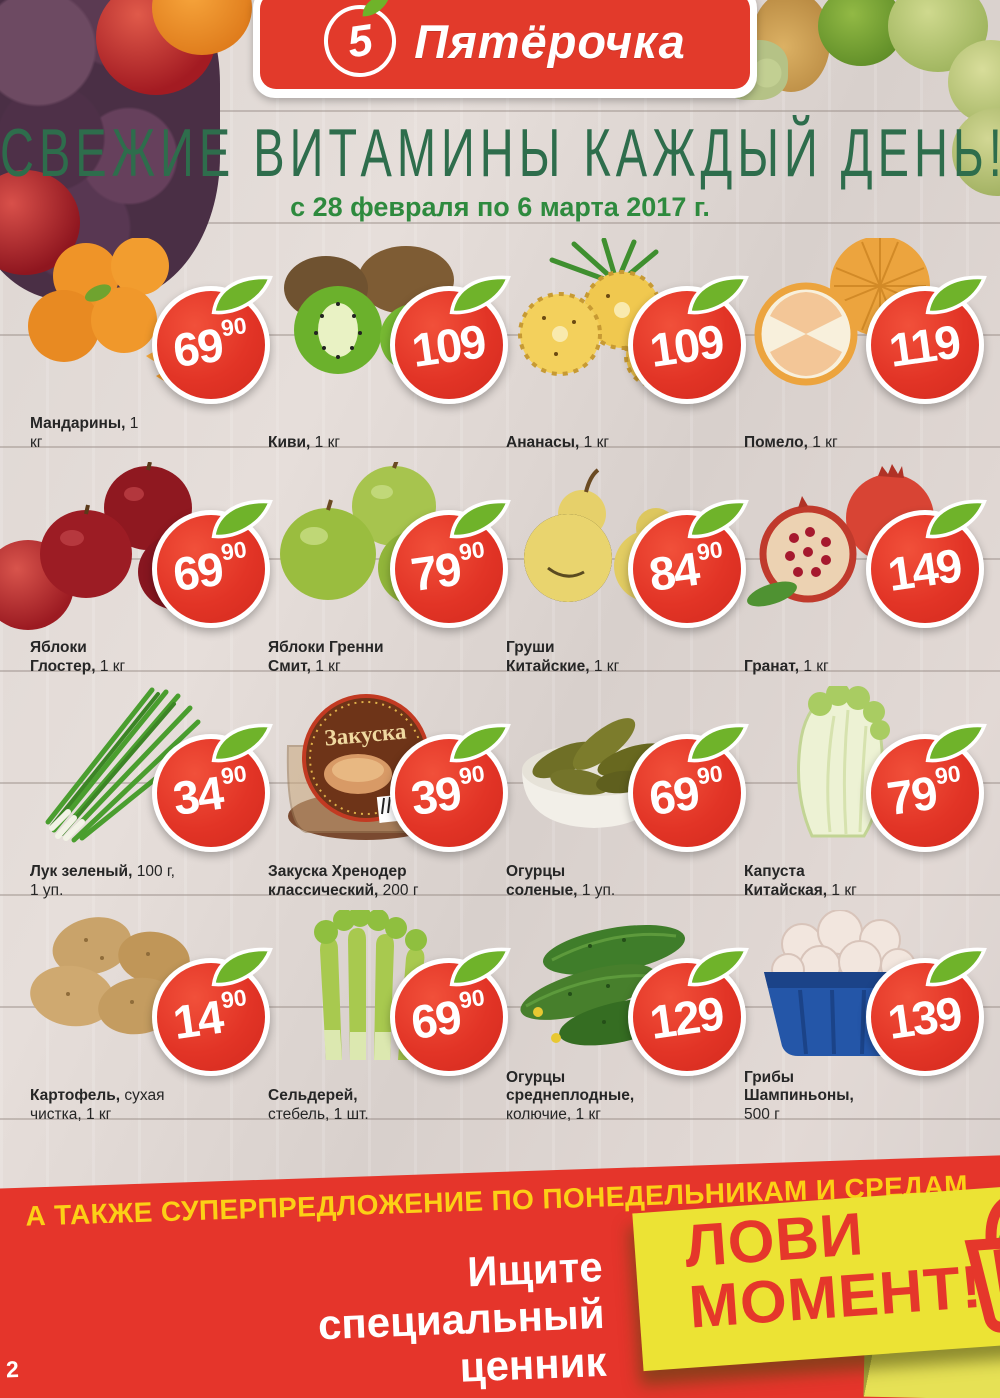  I want to click on logo-leaf-icon, so click(376, 8).